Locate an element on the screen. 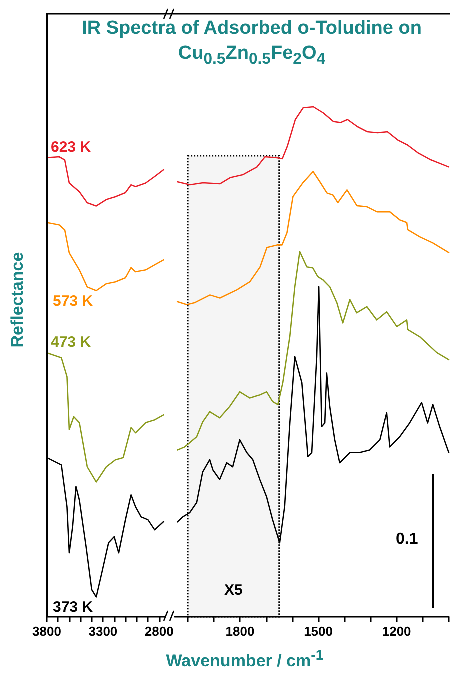 This screenshot has height=680, width=450. x-tick-label: 1800 is located at coordinates (240, 631).